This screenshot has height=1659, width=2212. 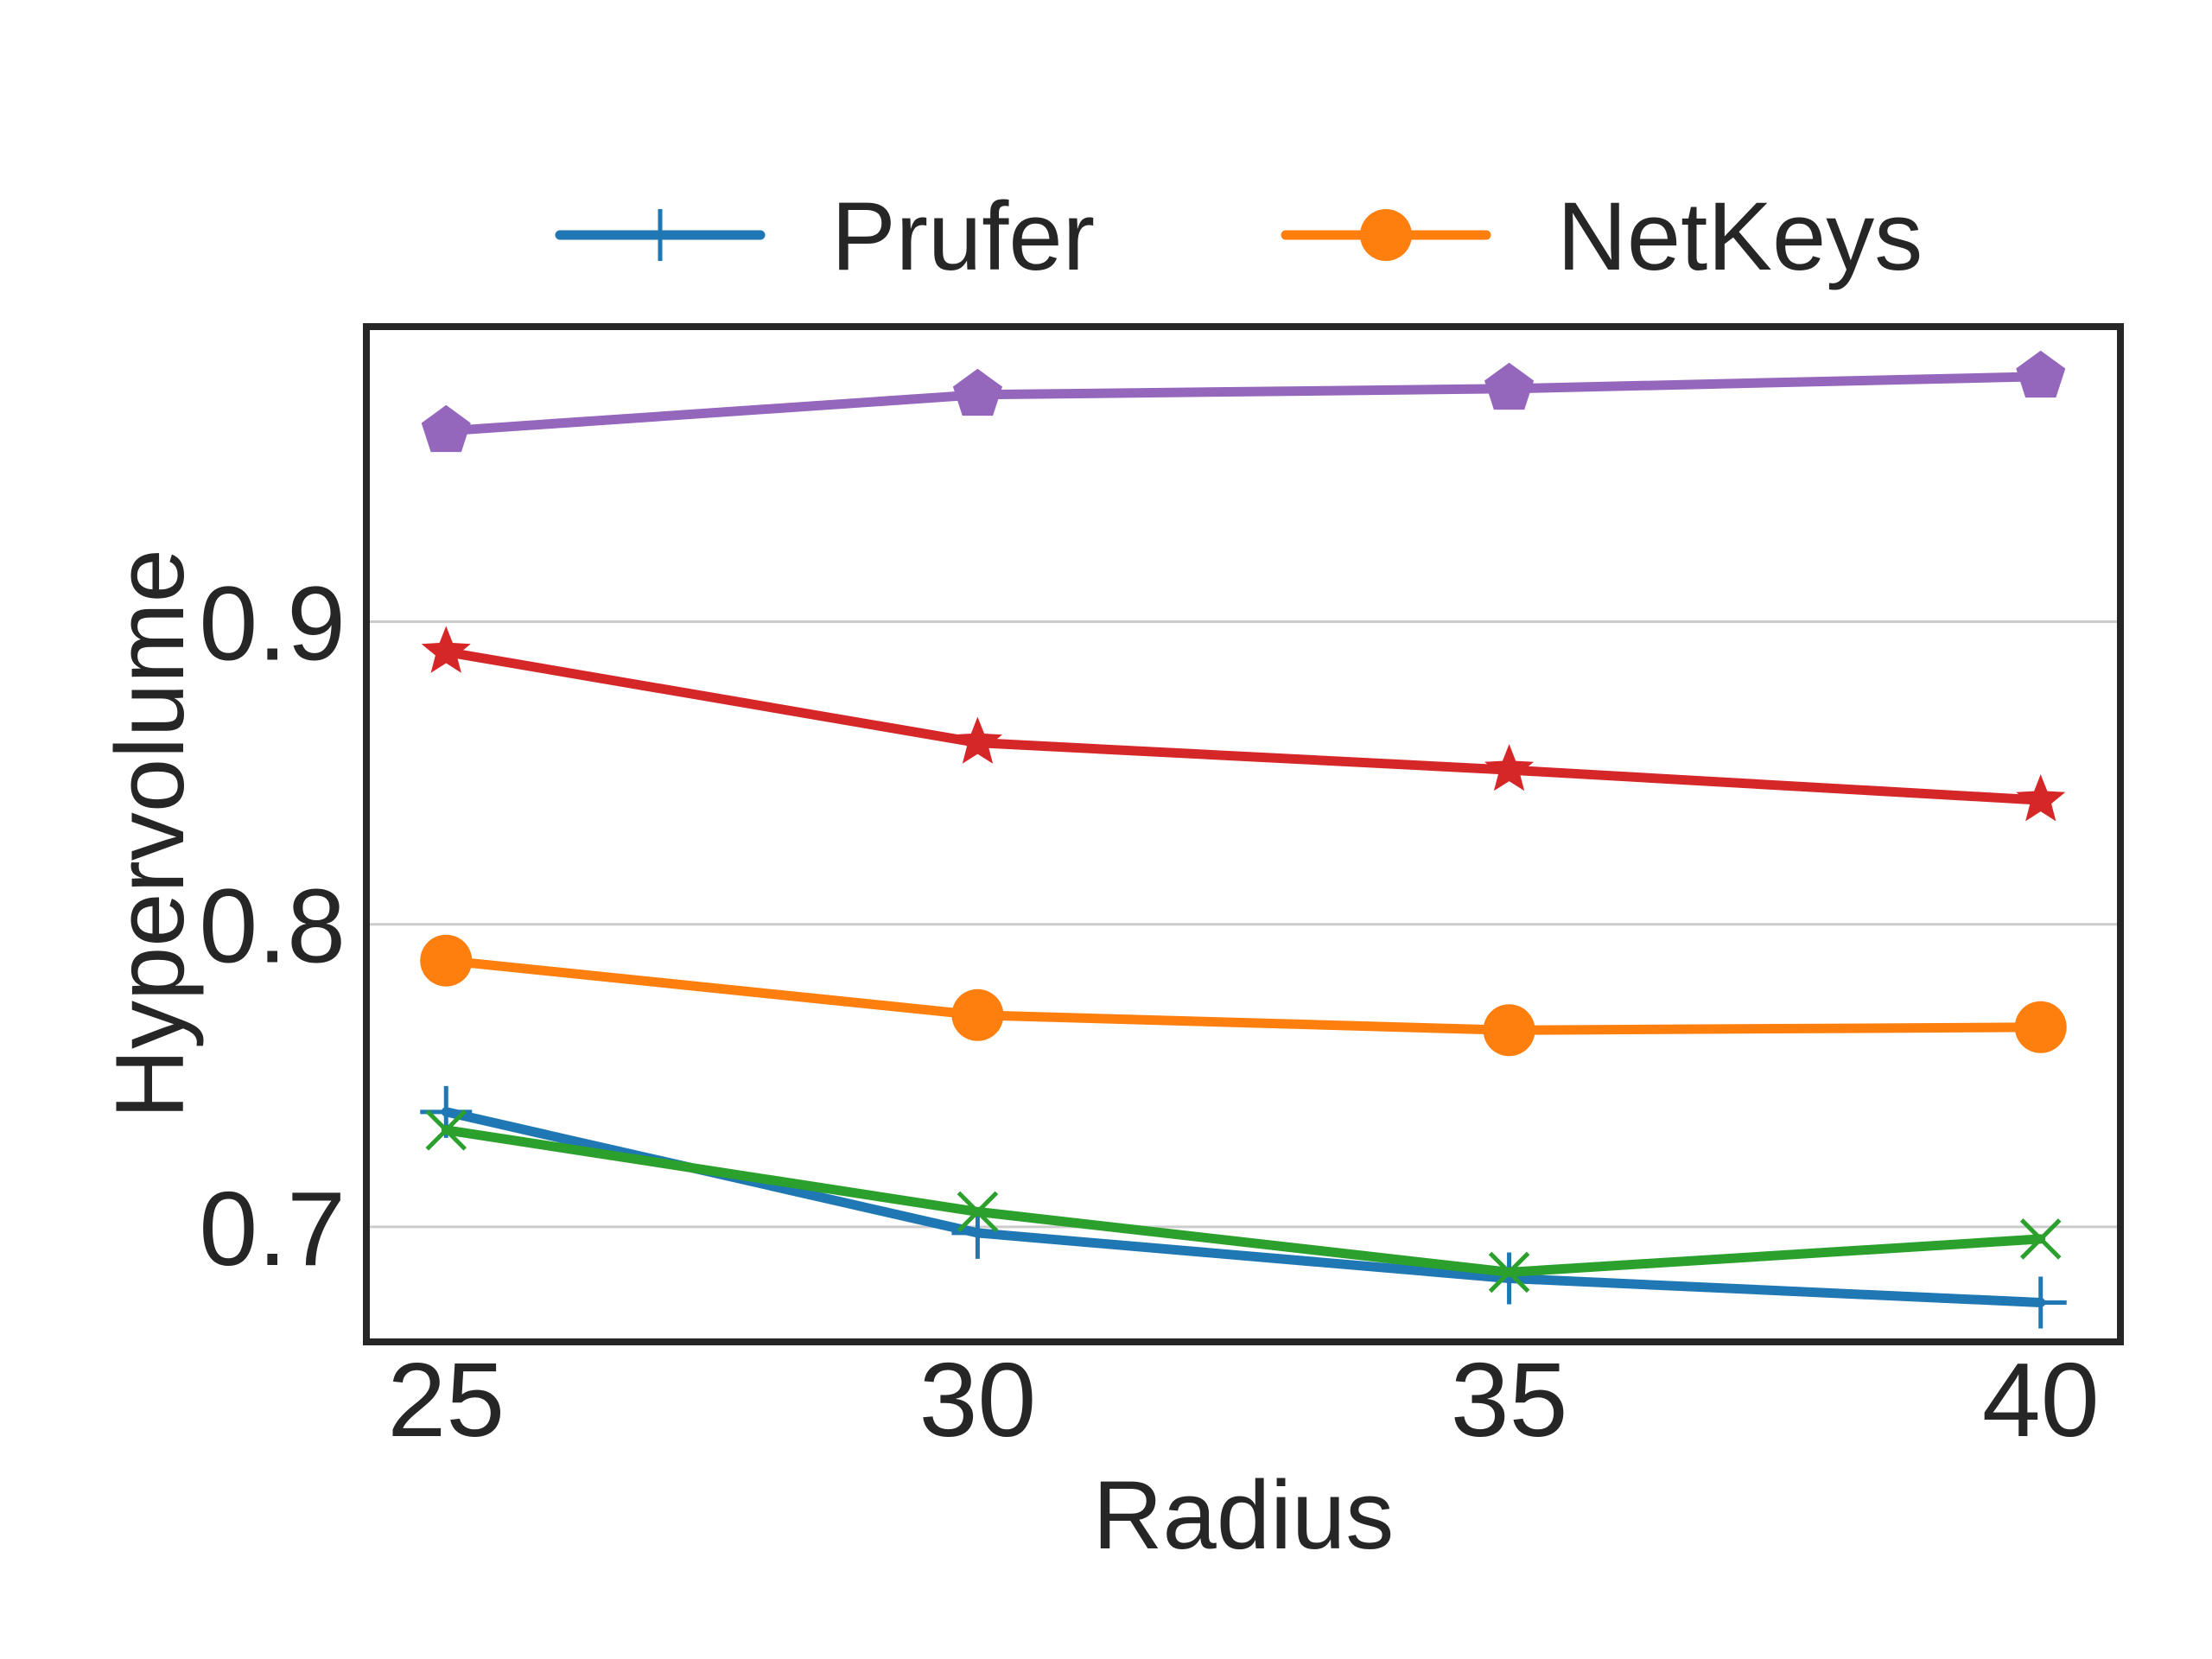 What do you see at coordinates (978, 1400) in the screenshot?
I see `x-tick-label: 30` at bounding box center [978, 1400].